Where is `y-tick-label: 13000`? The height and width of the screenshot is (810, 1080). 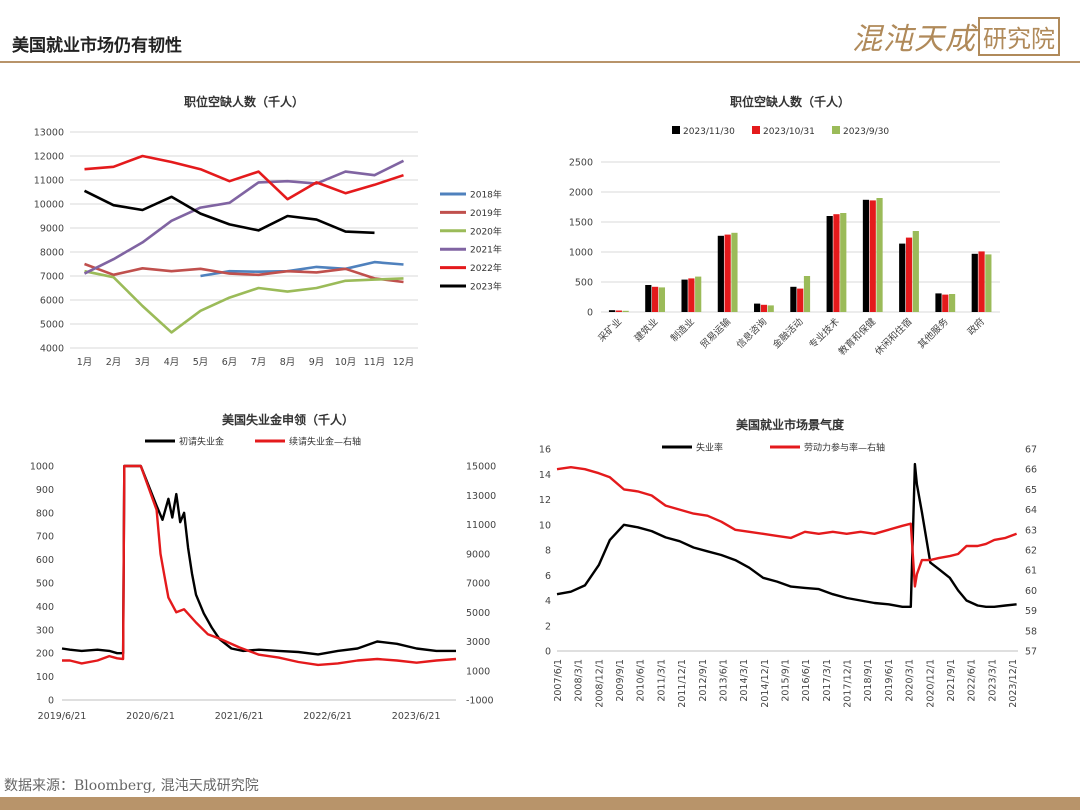
y-tick-label: 13000 is located at coordinates (49, 133).